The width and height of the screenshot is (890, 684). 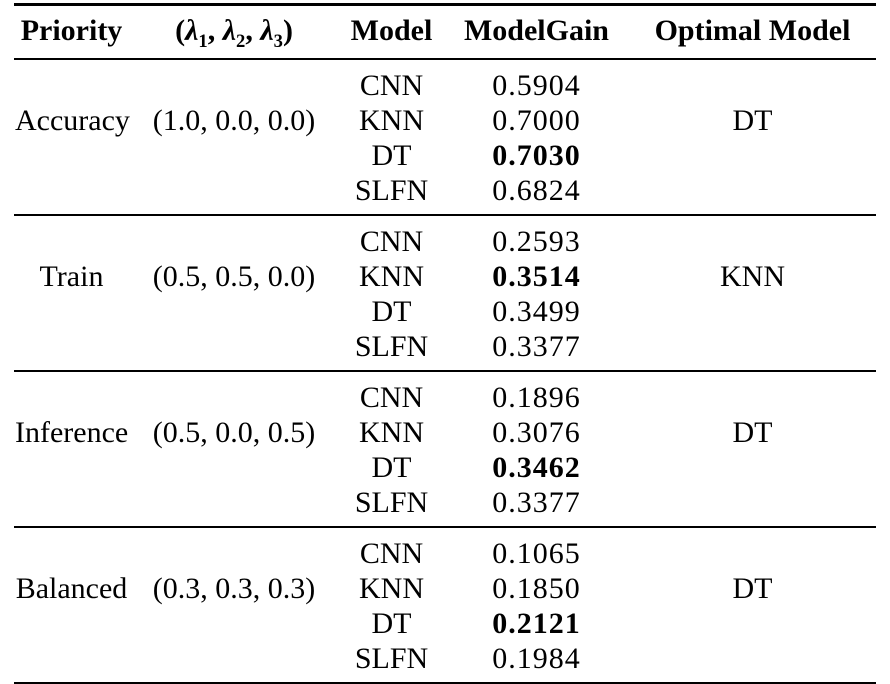 What do you see at coordinates (536, 241) in the screenshot?
I see `model-gain-cell: 0.2593` at bounding box center [536, 241].